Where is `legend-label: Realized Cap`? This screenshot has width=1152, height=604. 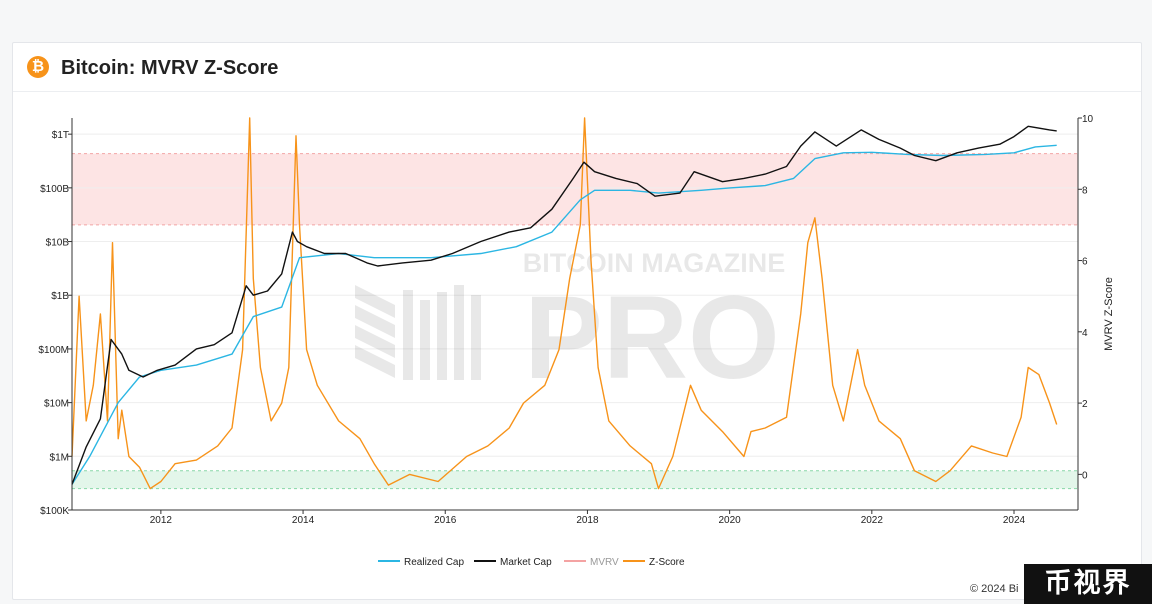
legend-label: Realized Cap is located at coordinates (434, 562).